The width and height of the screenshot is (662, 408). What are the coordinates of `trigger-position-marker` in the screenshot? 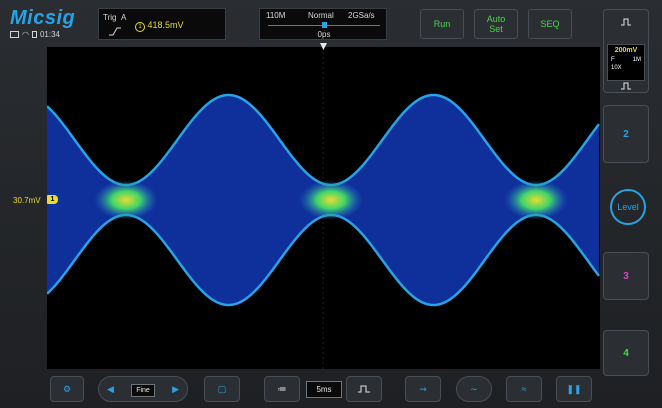 It's located at (323, 46).